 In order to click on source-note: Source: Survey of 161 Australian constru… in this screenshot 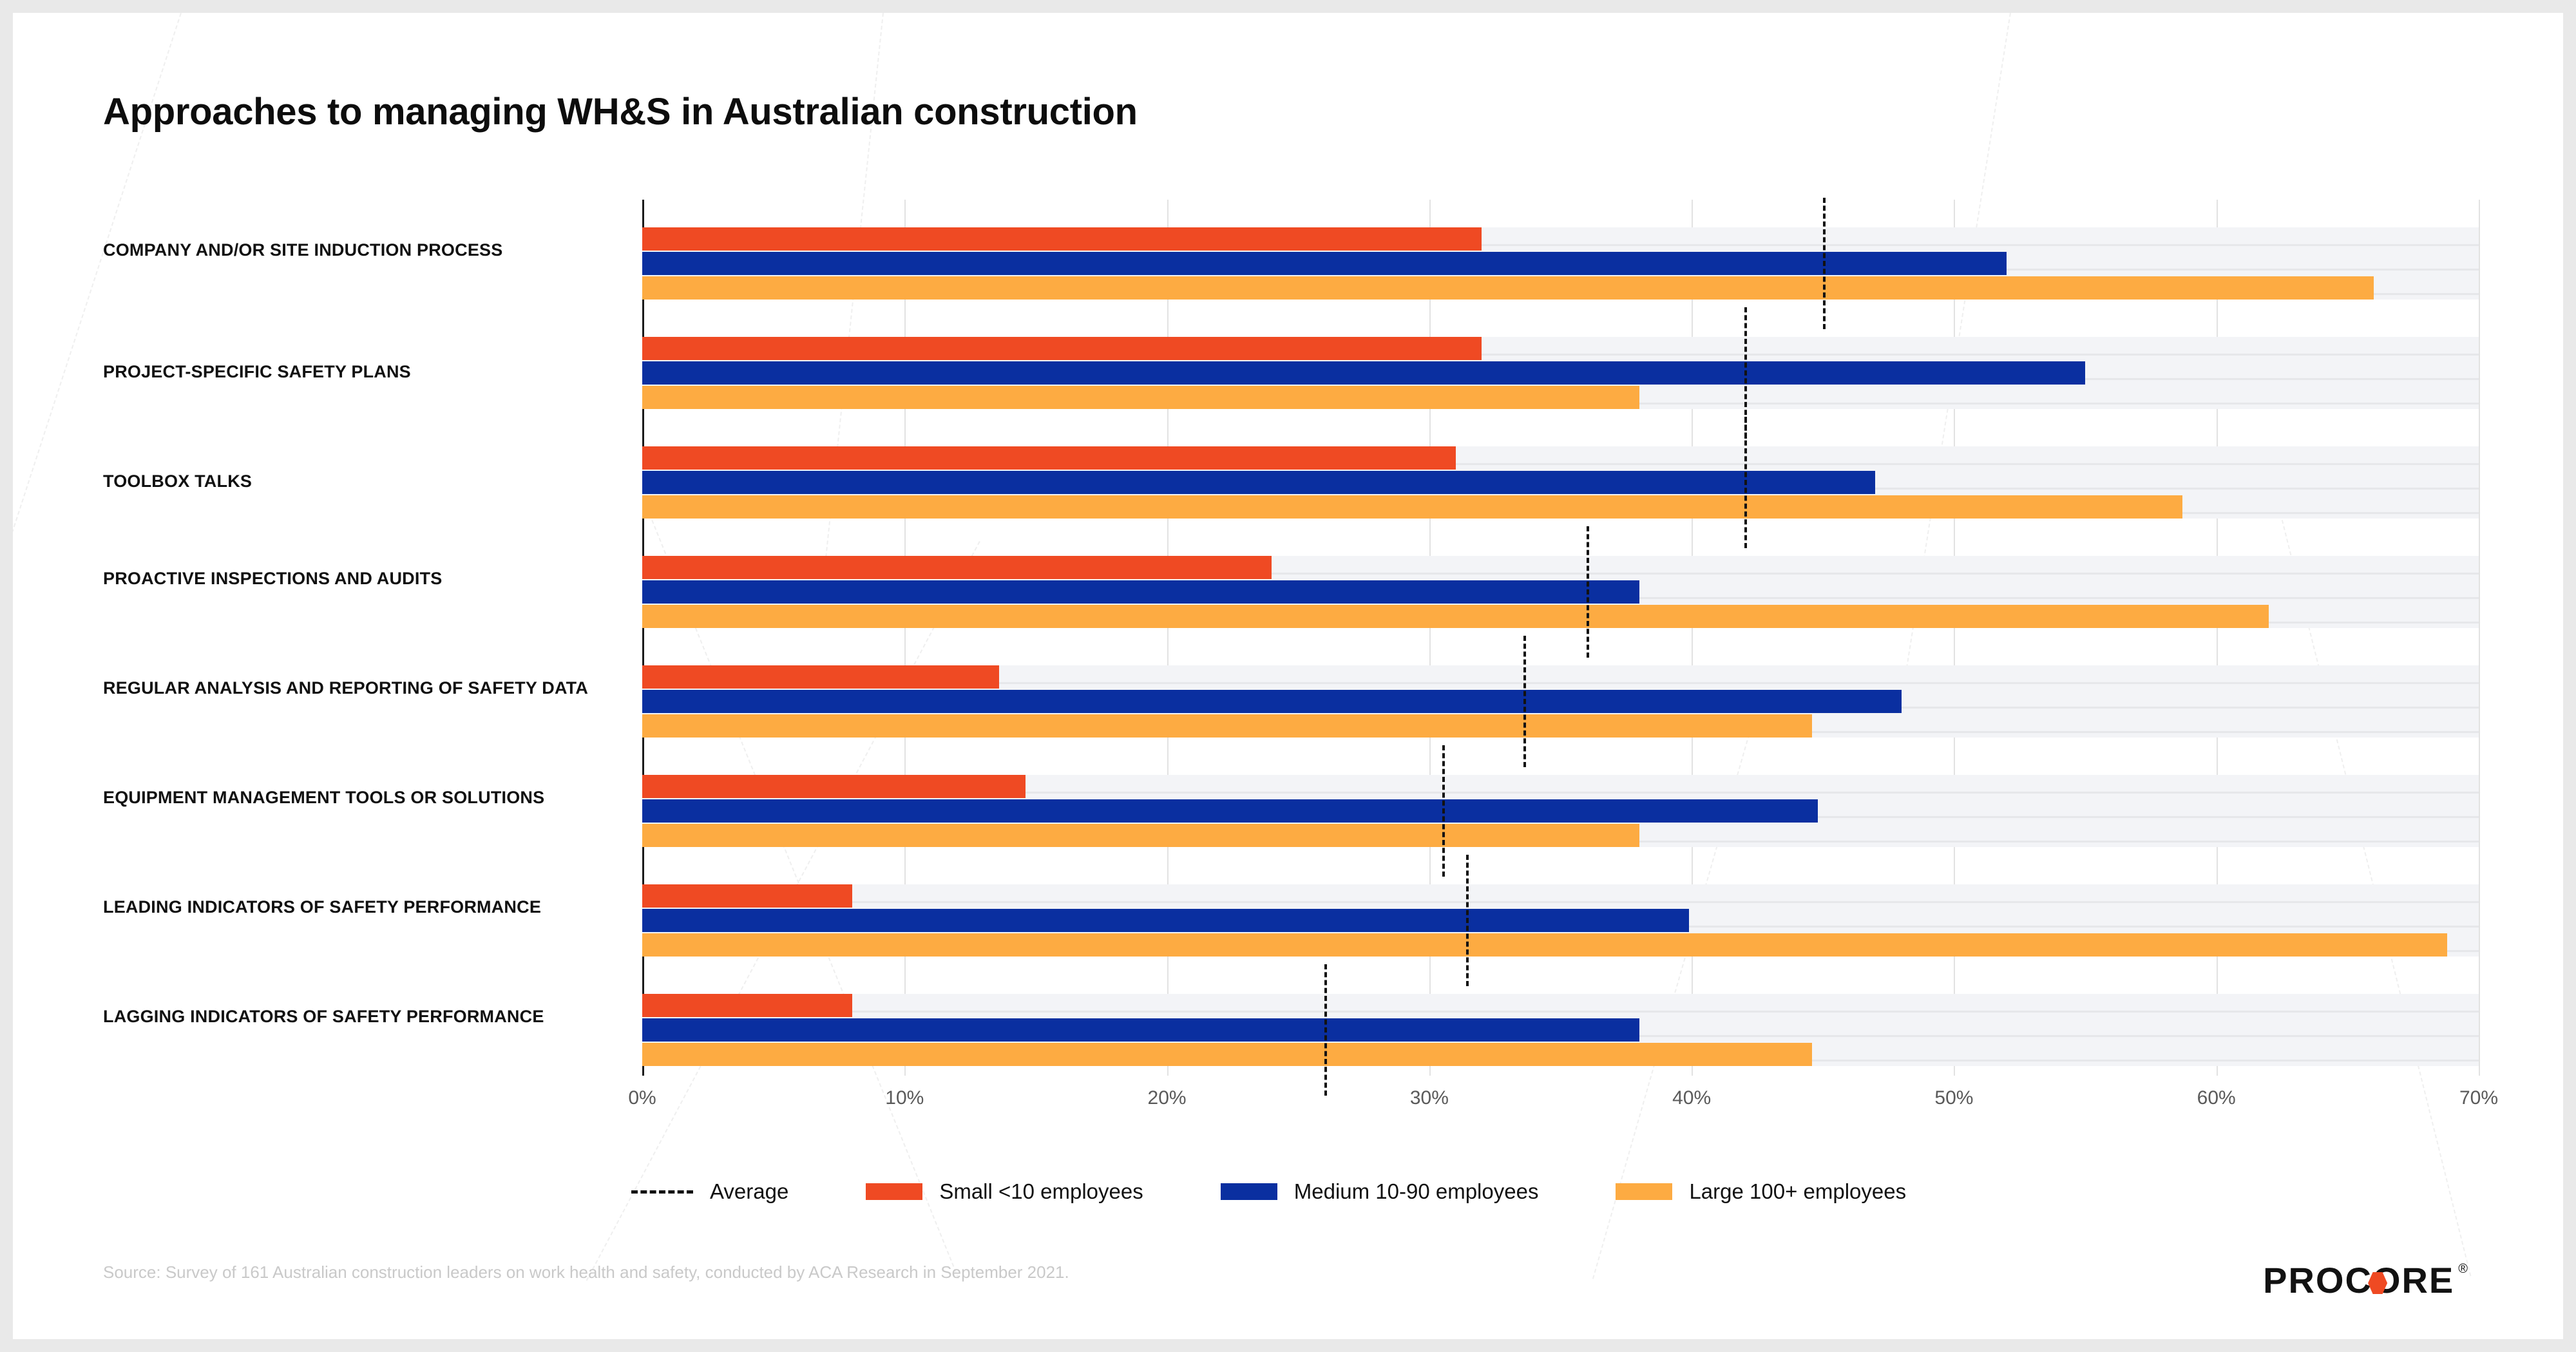, I will do `click(586, 1272)`.